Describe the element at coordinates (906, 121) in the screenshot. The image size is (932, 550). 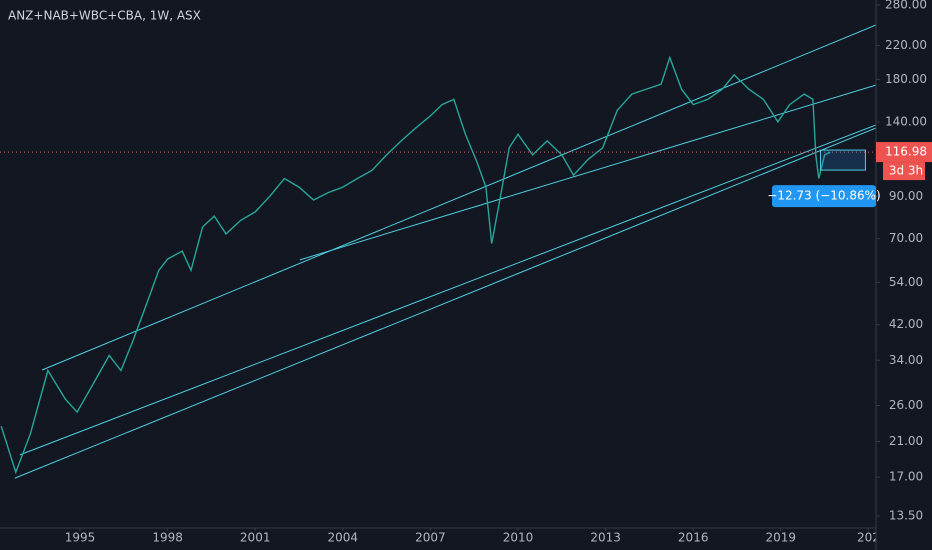
I see `y-tick-label: 140.00` at that location.